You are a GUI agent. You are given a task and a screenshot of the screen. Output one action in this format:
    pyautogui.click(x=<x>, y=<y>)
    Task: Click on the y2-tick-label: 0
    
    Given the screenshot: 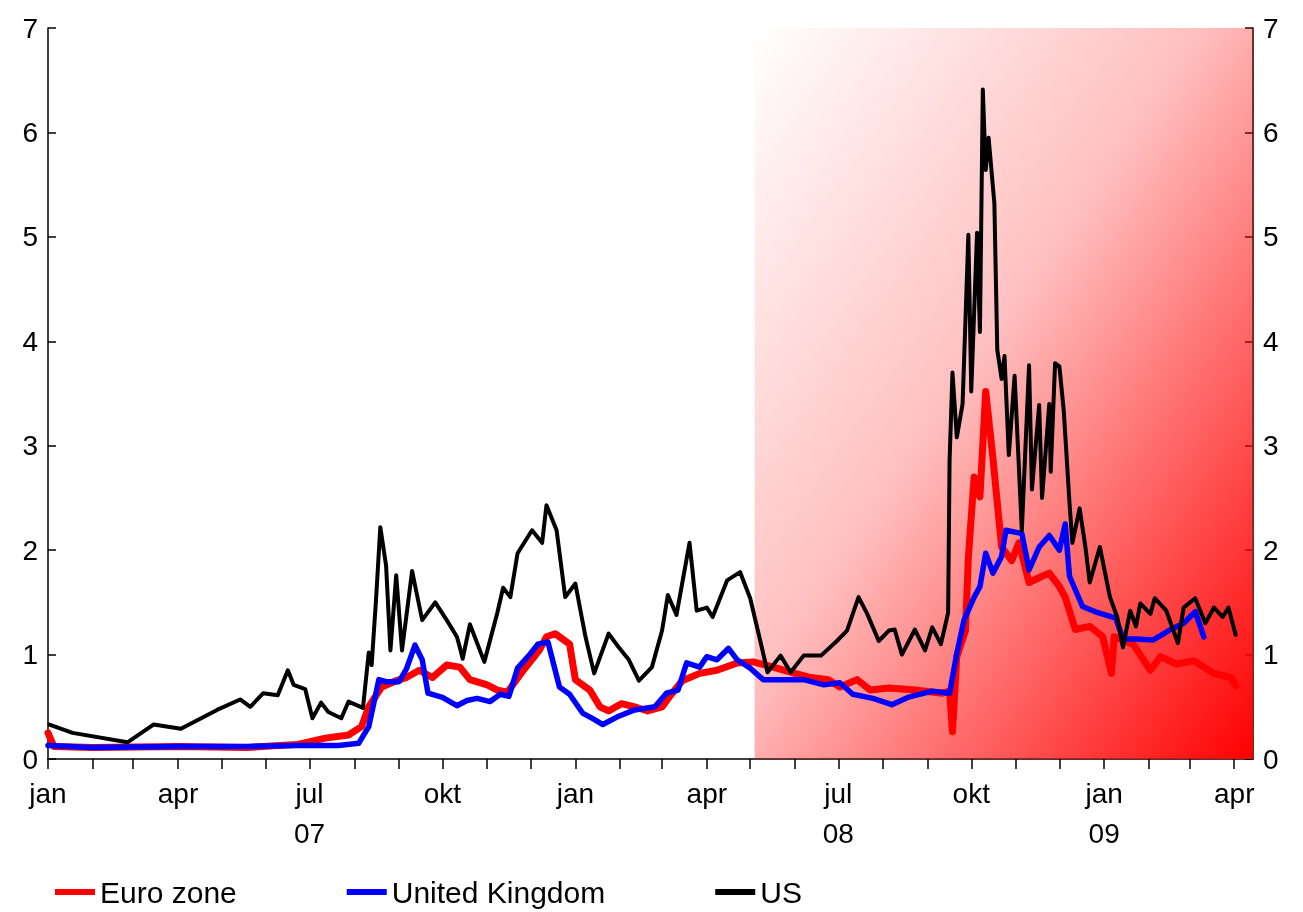 What is the action you would take?
    pyautogui.click(x=1271, y=759)
    